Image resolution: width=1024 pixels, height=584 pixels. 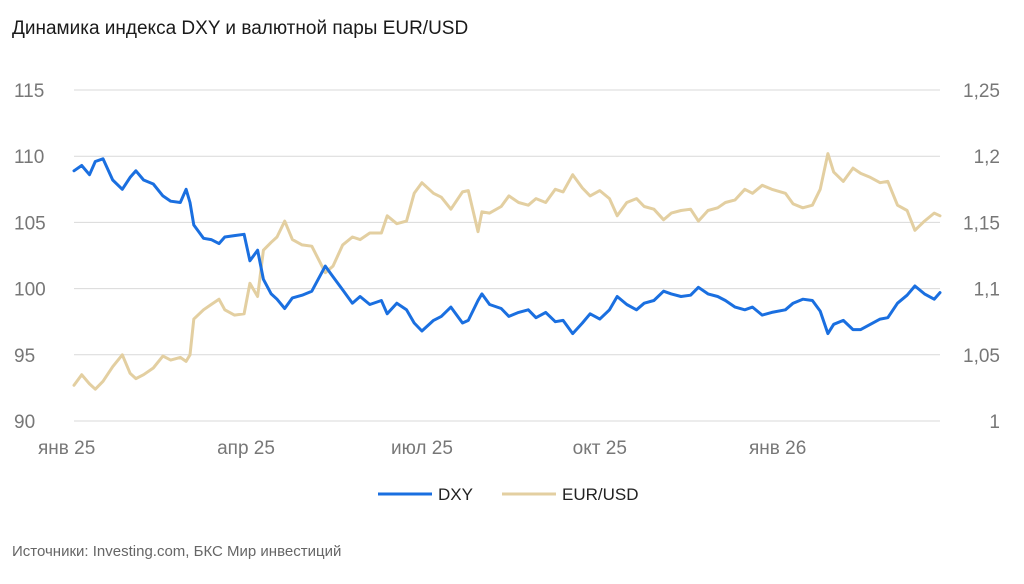 I want to click on legend: DXY EUR/USD, so click(x=508, y=494).